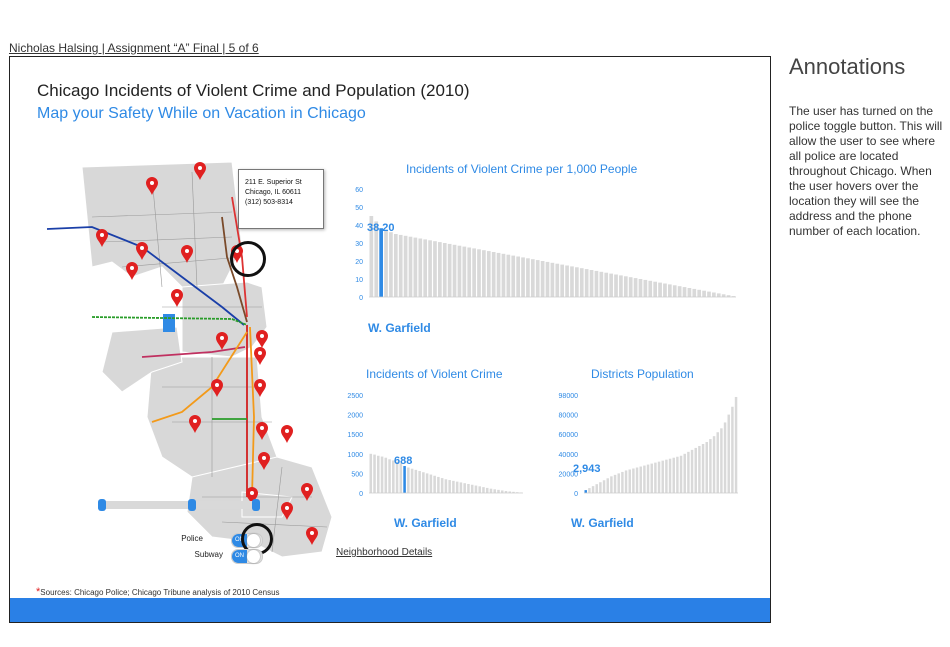 Image resolution: width=950 pixels, height=647 pixels. I want to click on chart-population: 98000 80000 60000 40000 20000 0, so click(637, 441).